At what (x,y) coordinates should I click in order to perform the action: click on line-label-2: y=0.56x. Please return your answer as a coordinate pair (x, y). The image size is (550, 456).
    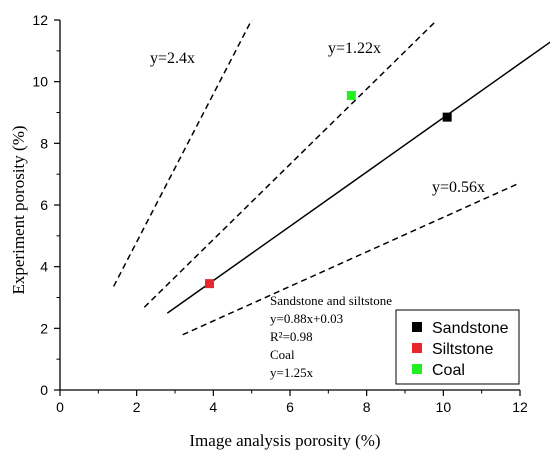
    Looking at the image, I should click on (458, 187).